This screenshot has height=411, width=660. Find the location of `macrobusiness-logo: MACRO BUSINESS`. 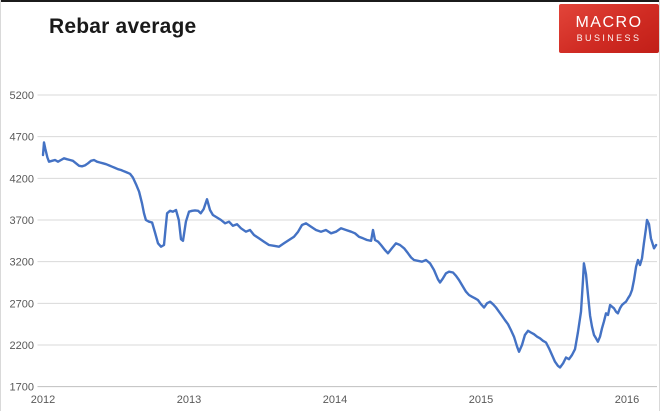

macrobusiness-logo: MACRO BUSINESS is located at coordinates (609, 28).